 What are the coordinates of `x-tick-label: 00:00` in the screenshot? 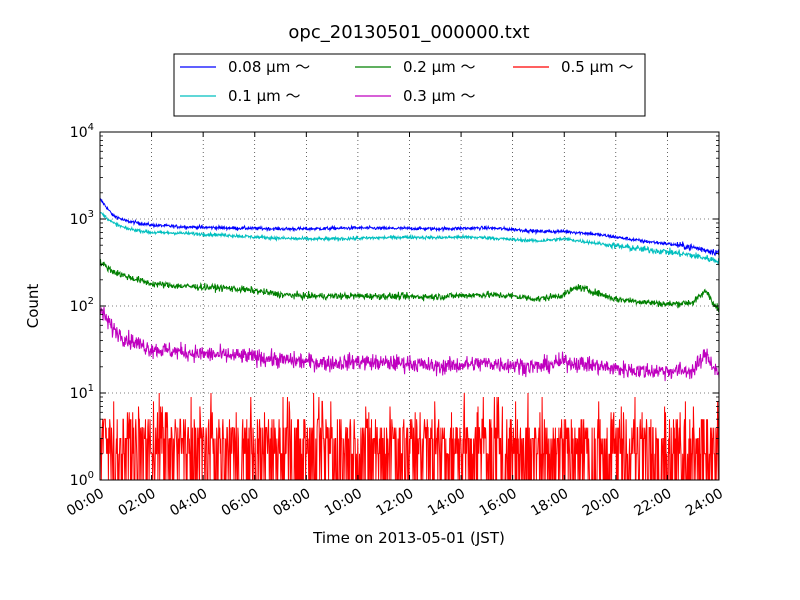 It's located at (85, 503).